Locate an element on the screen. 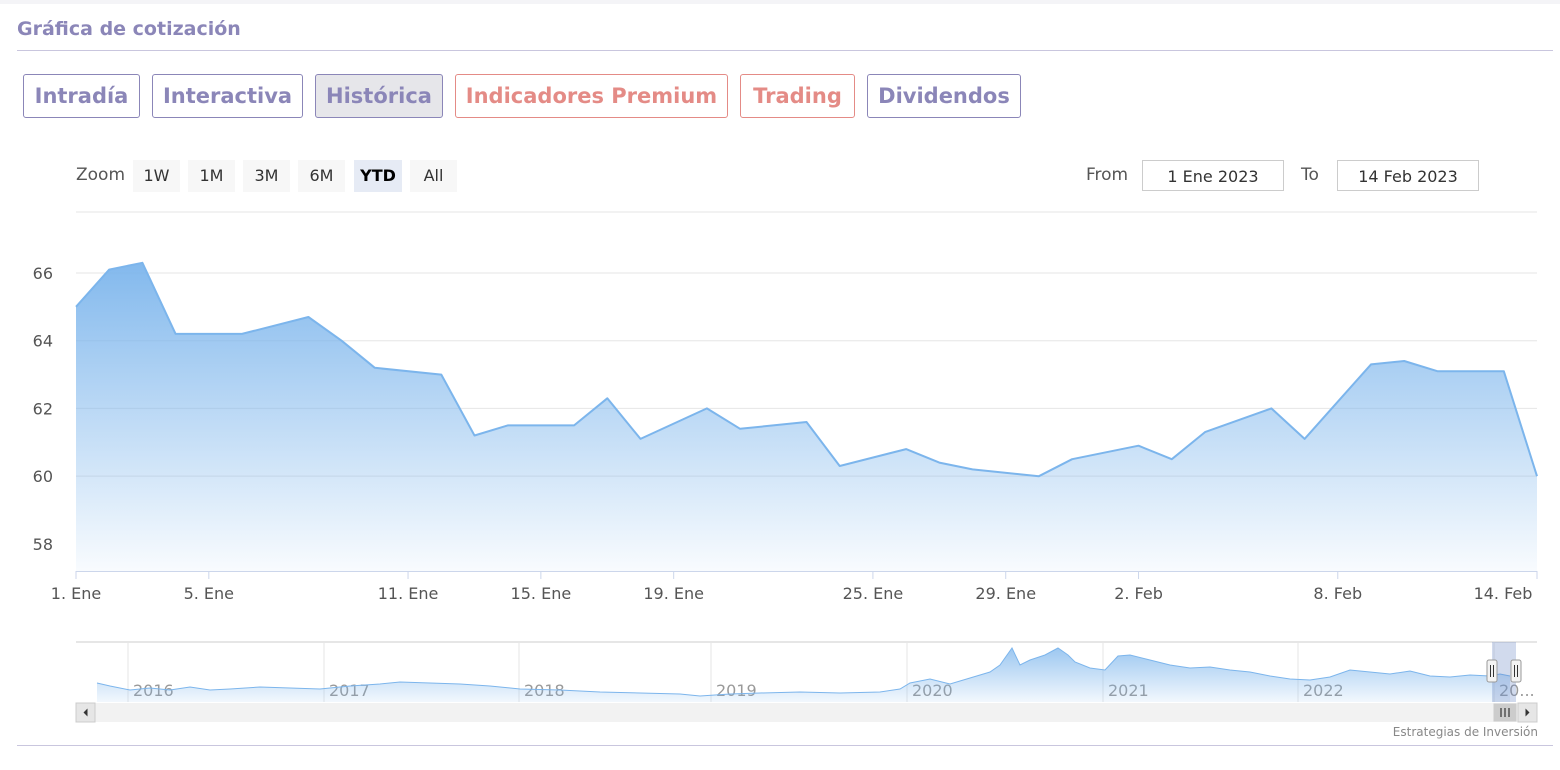 The width and height of the screenshot is (1560, 770). y-tick-label: 66 is located at coordinates (43, 273).